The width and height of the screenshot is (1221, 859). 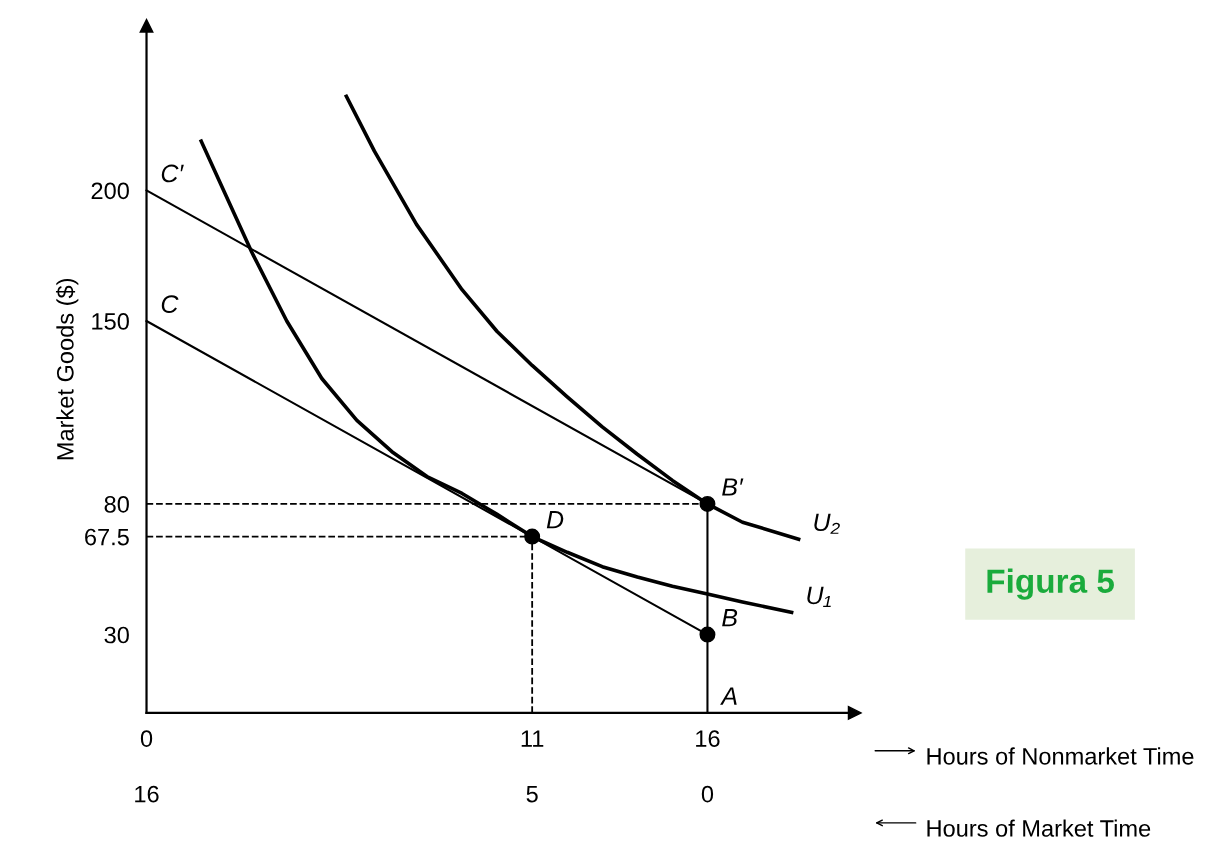 I want to click on y-tick-label: 200, so click(x=110, y=191).